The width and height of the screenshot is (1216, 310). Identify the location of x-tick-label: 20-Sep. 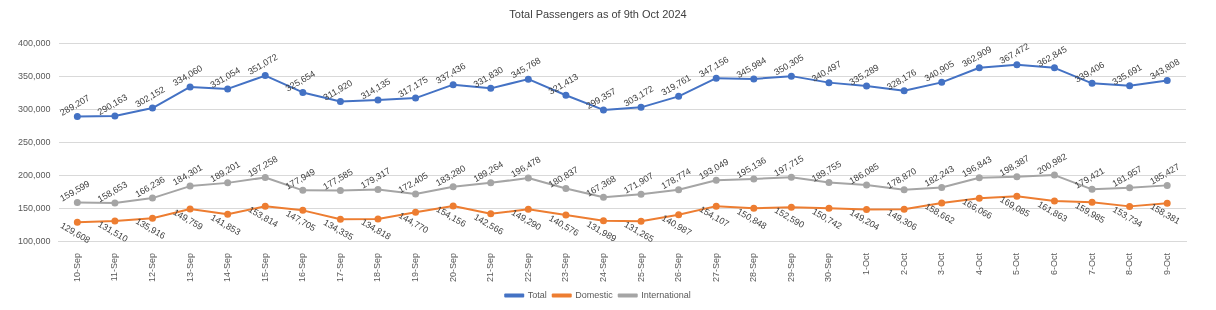
(452, 267).